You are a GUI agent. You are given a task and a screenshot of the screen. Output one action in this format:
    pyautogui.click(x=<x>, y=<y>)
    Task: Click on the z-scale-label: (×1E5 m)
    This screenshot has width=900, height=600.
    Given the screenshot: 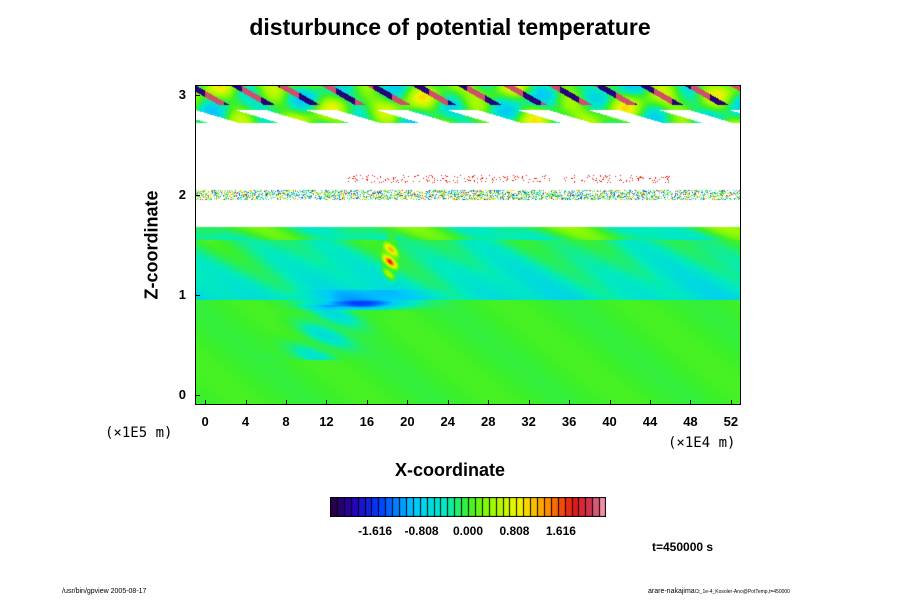 What is the action you would take?
    pyautogui.click(x=139, y=433)
    